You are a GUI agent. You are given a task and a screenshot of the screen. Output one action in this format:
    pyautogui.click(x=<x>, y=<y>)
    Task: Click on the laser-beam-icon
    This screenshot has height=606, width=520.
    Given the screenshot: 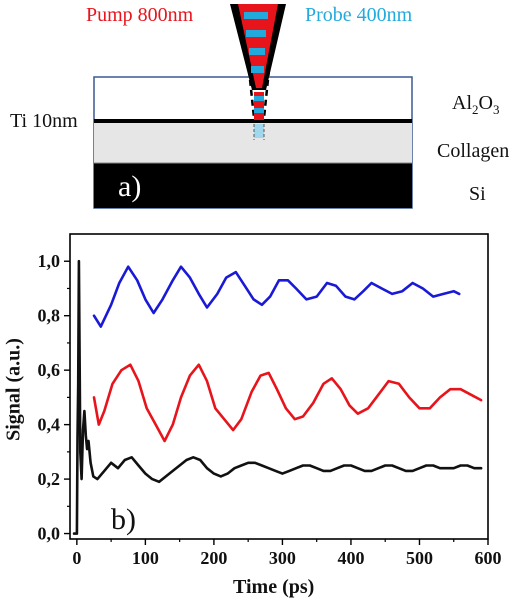 What is the action you would take?
    pyautogui.click(x=258, y=72)
    